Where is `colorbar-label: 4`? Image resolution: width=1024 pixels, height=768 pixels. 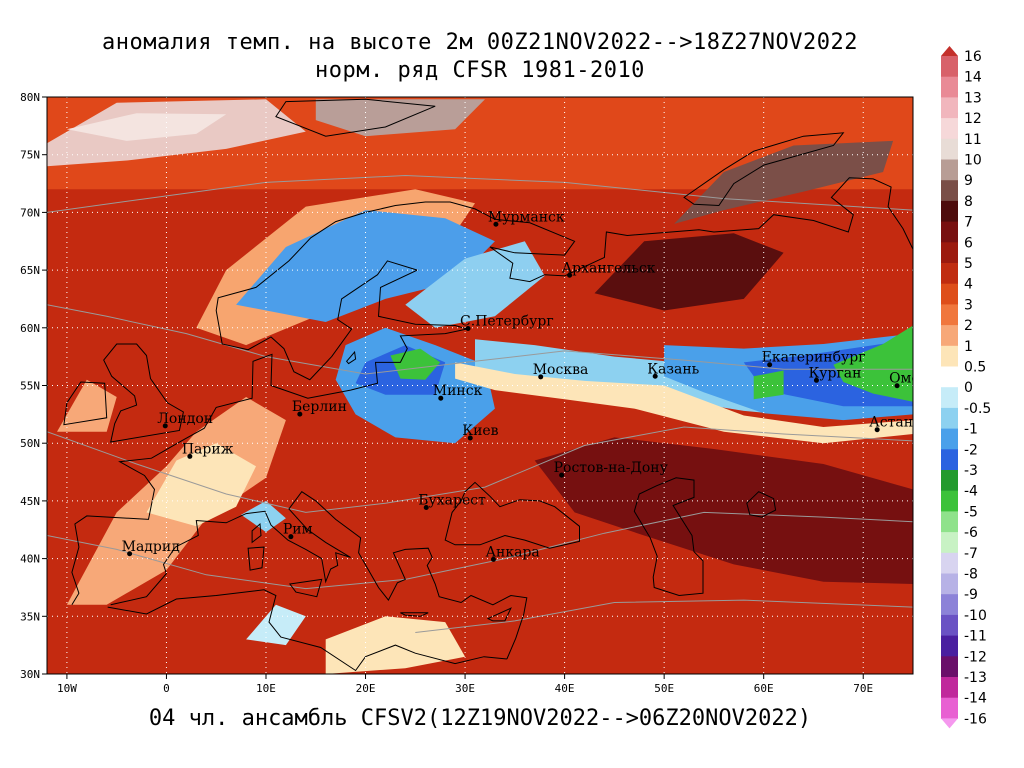
colorbar-label: 4 is located at coordinates (968, 285).